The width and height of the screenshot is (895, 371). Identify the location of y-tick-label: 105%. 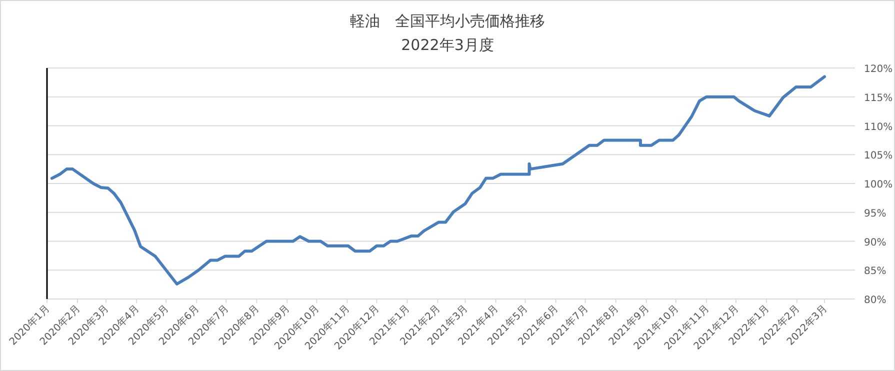
(878, 156).